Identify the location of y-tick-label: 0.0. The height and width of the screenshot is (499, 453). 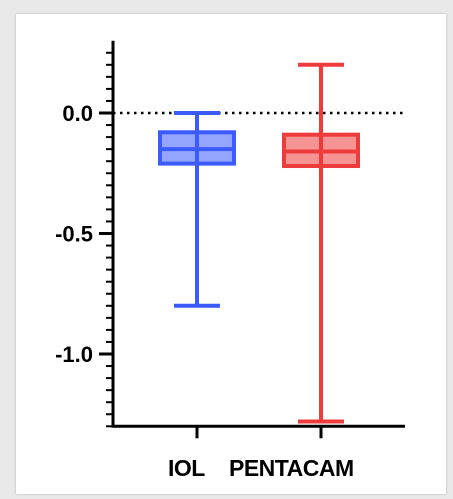
(77, 113).